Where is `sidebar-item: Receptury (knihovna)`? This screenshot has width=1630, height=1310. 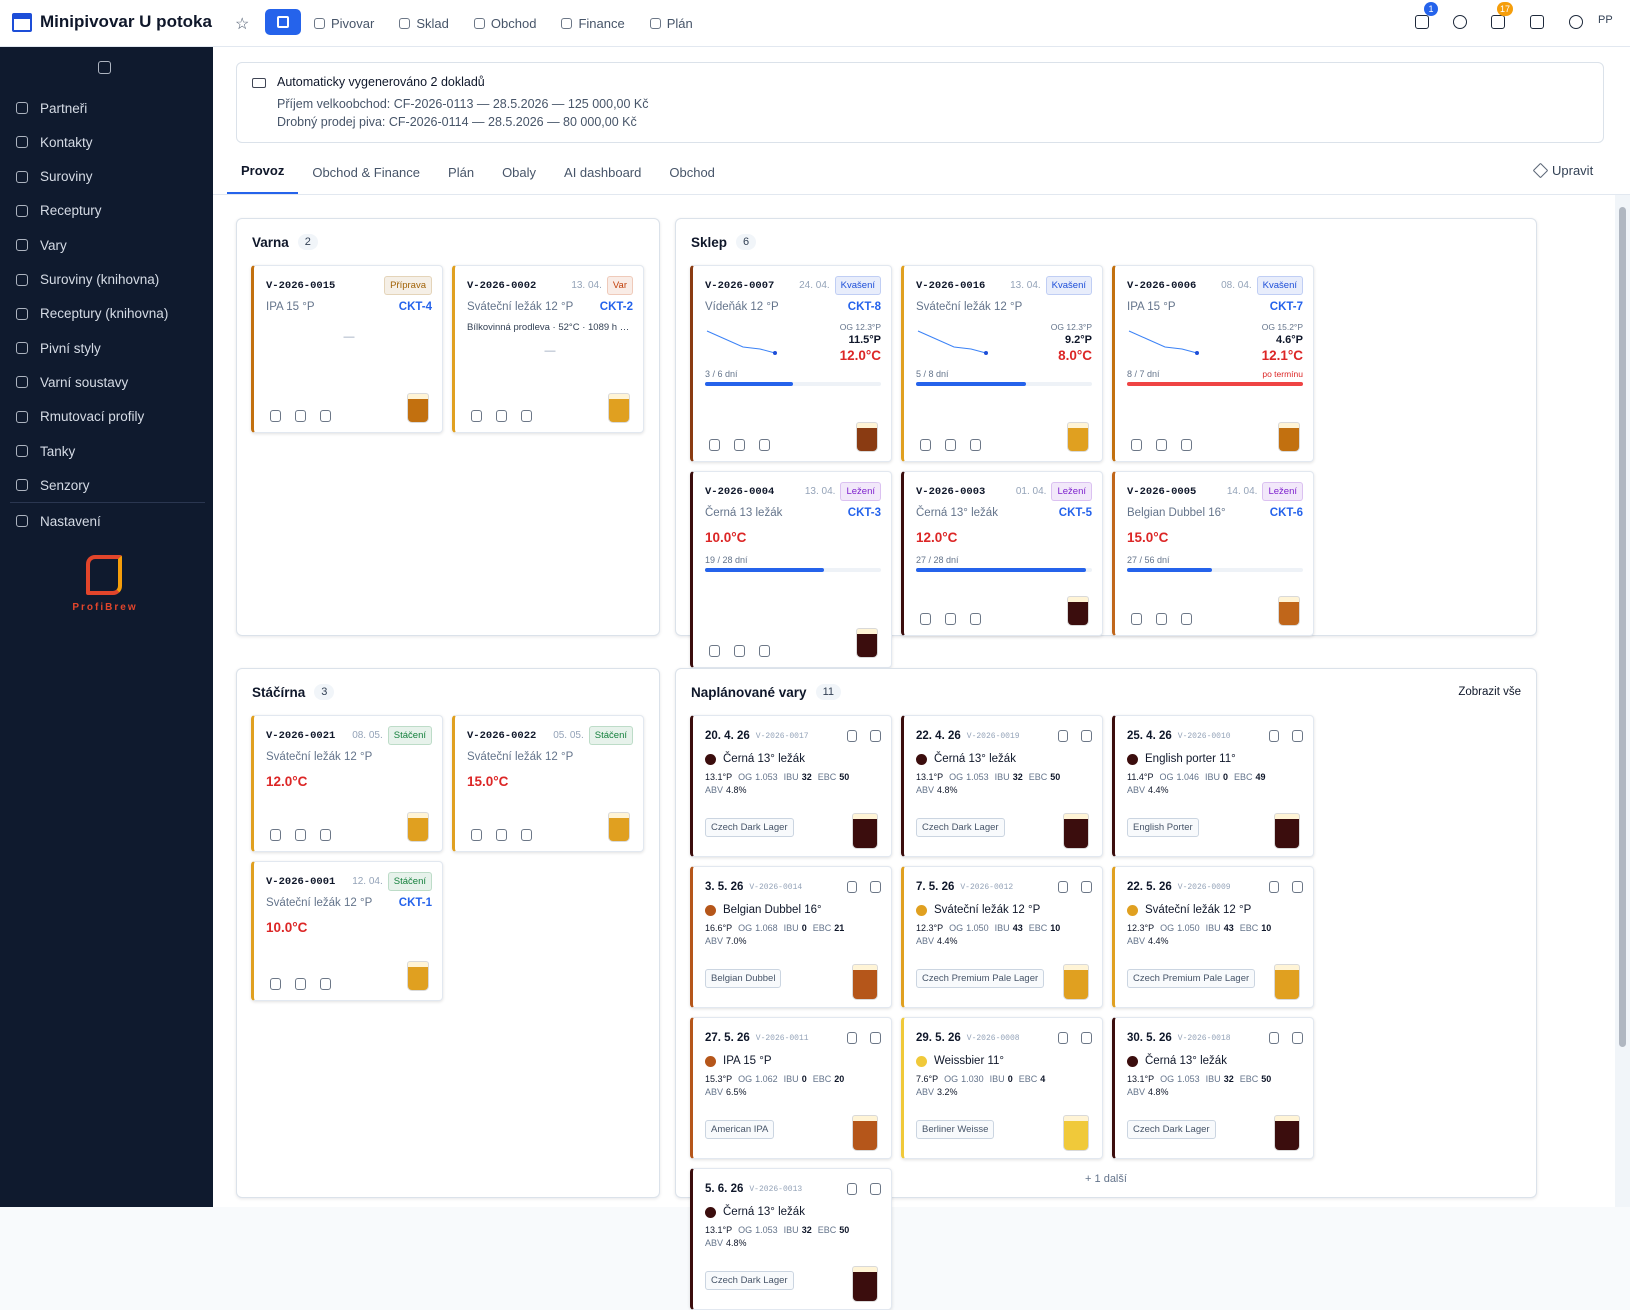 sidebar-item: Receptury (knihovna) is located at coordinates (92, 314).